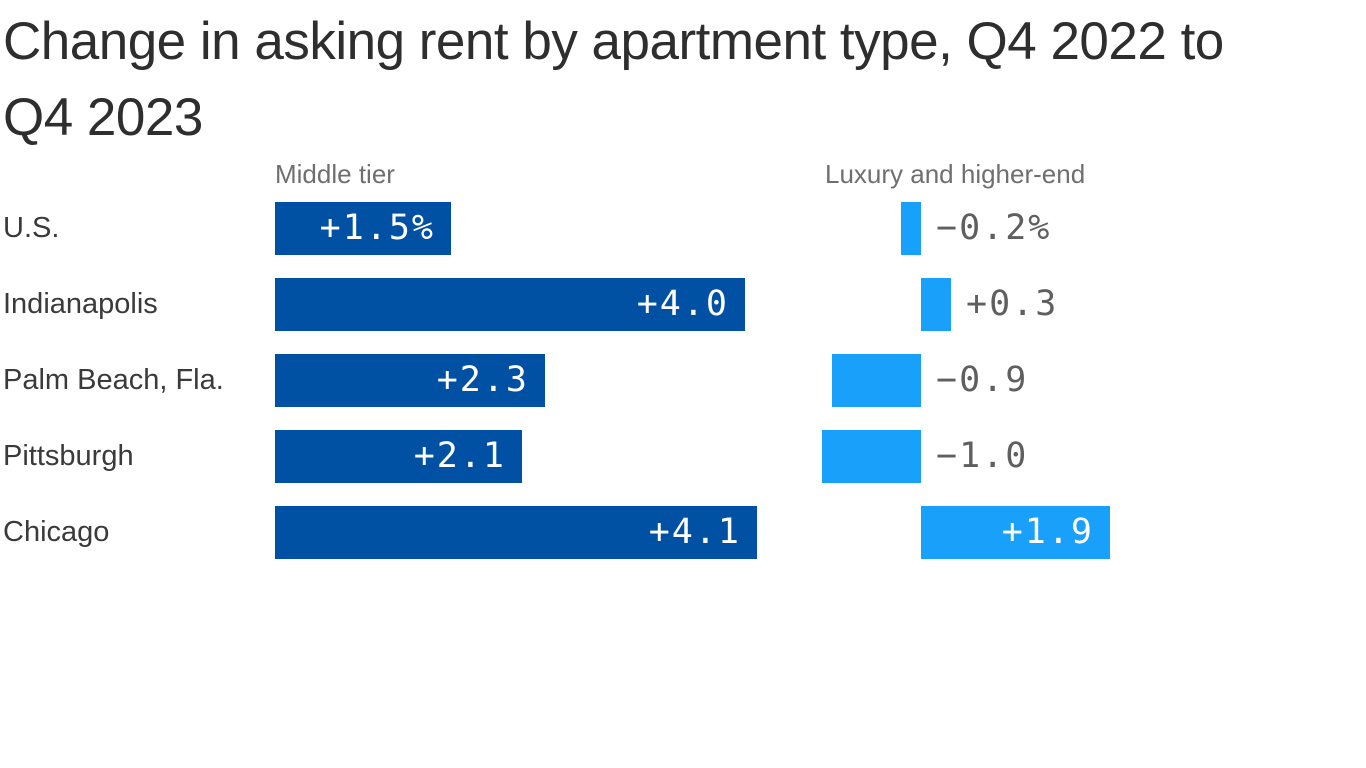 The width and height of the screenshot is (1366, 768). Describe the element at coordinates (982, 456) in the screenshot. I see `bar-value-label: −1.0` at that location.